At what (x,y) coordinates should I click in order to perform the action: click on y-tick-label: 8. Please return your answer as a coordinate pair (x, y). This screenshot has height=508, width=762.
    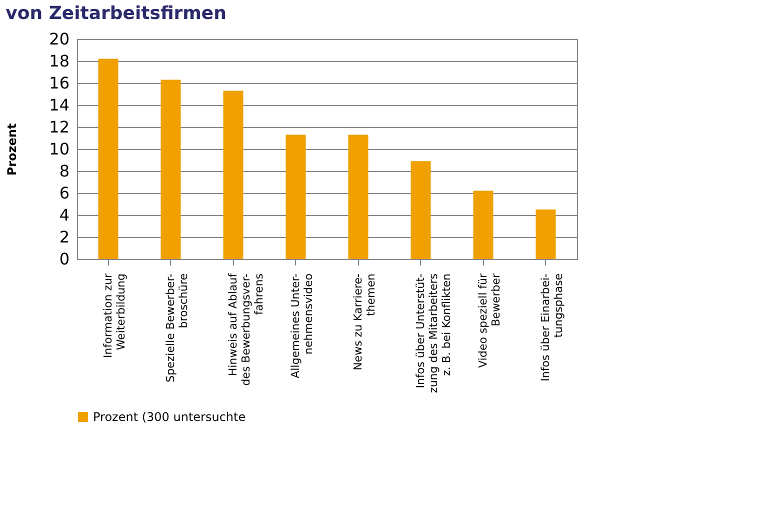
    Looking at the image, I should click on (64, 171).